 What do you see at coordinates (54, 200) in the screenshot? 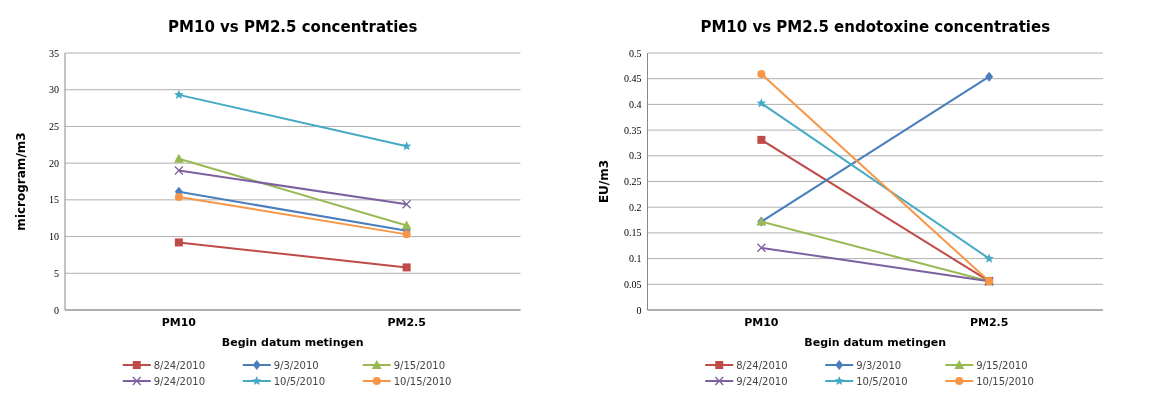
I see `y-tick-label: 15` at bounding box center [54, 200].